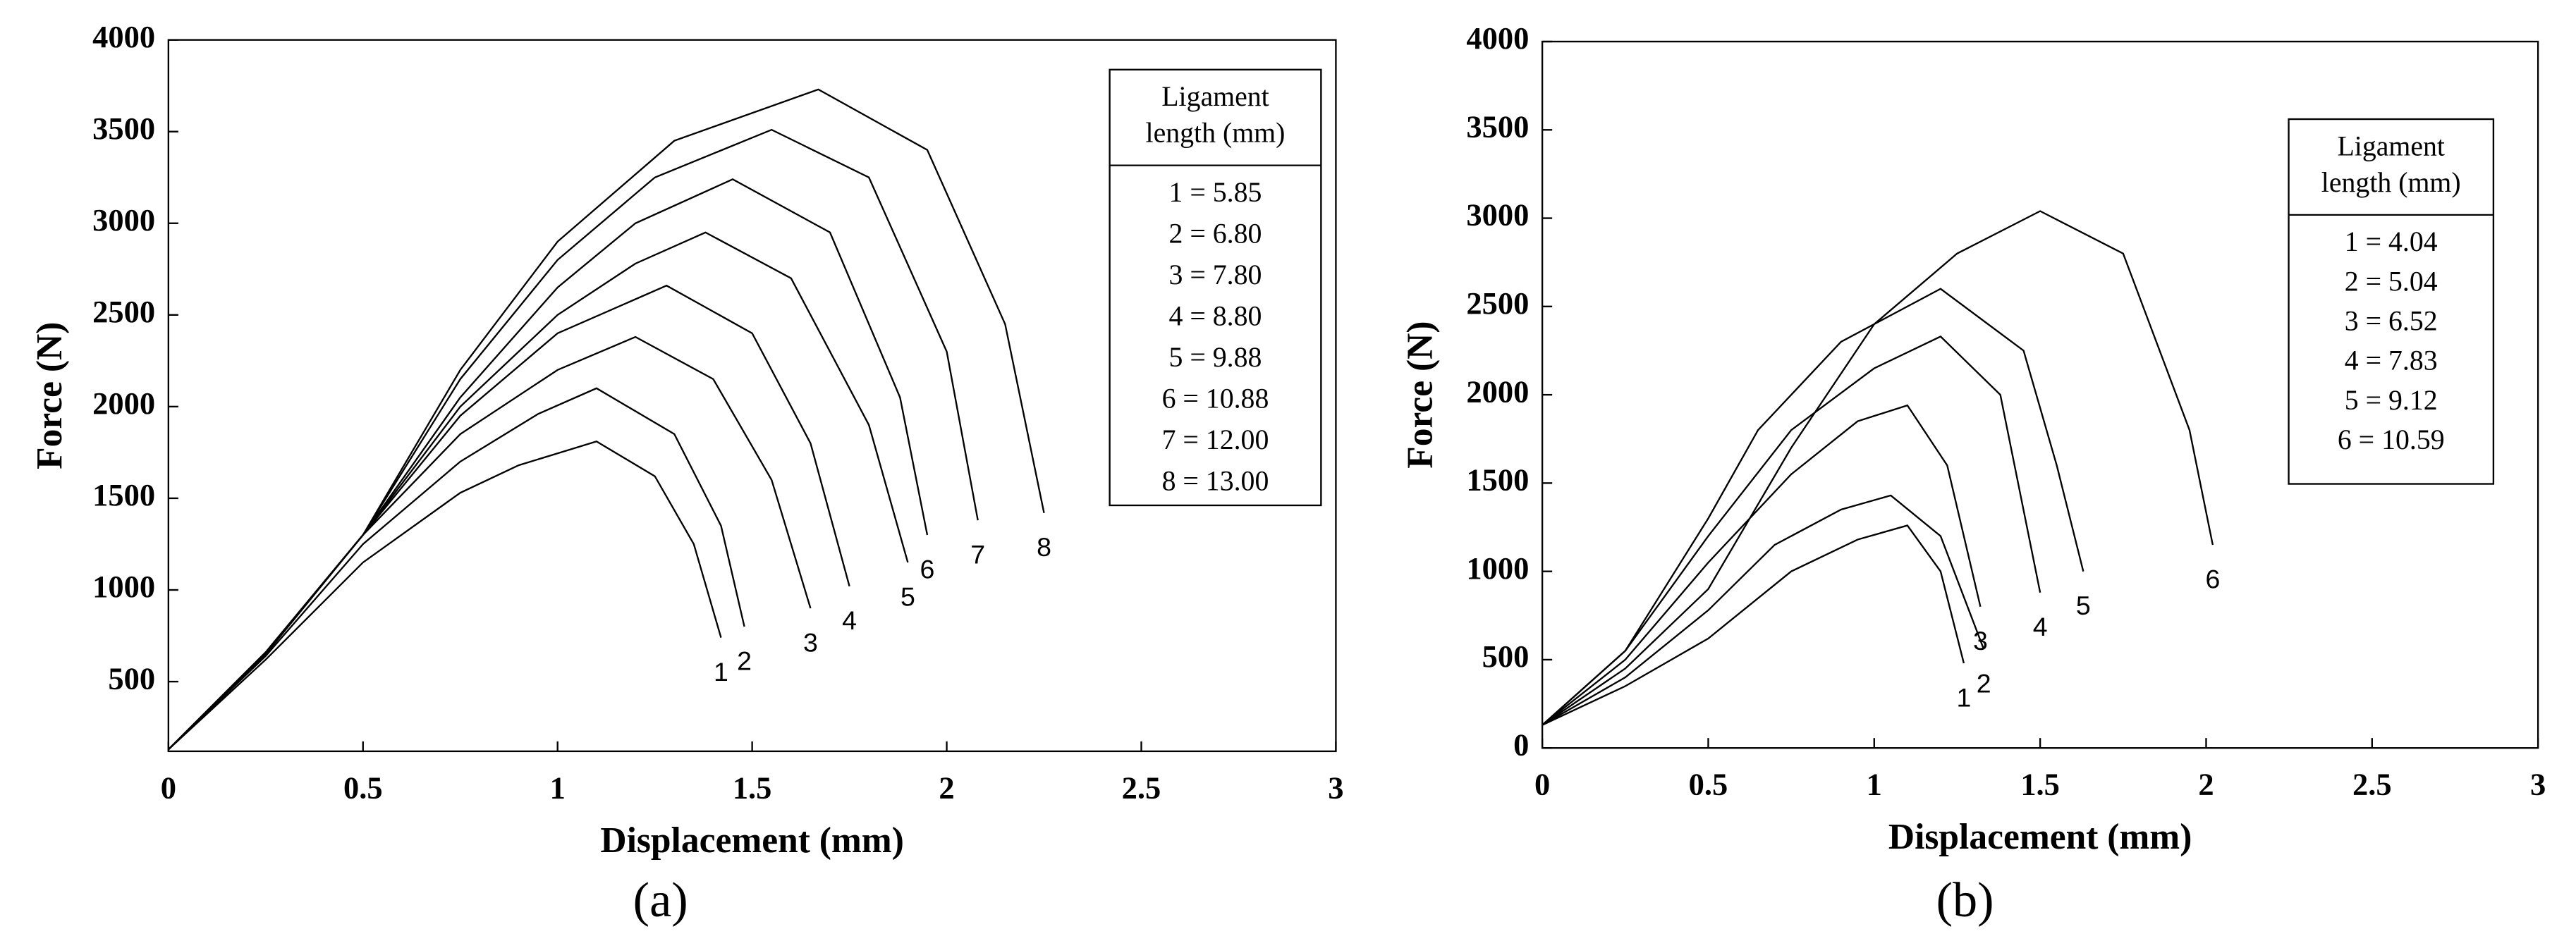 This screenshot has width=2576, height=948. Describe the element at coordinates (1216, 481) in the screenshot. I see `legend-entry: 8 = 13.00` at that location.